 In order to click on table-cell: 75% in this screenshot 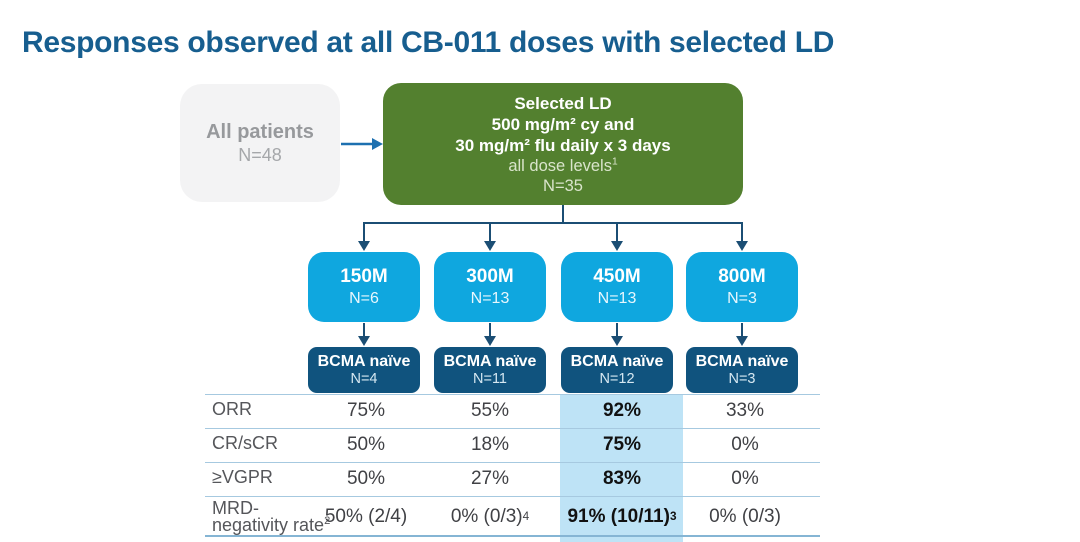, I will do `click(366, 410)`.